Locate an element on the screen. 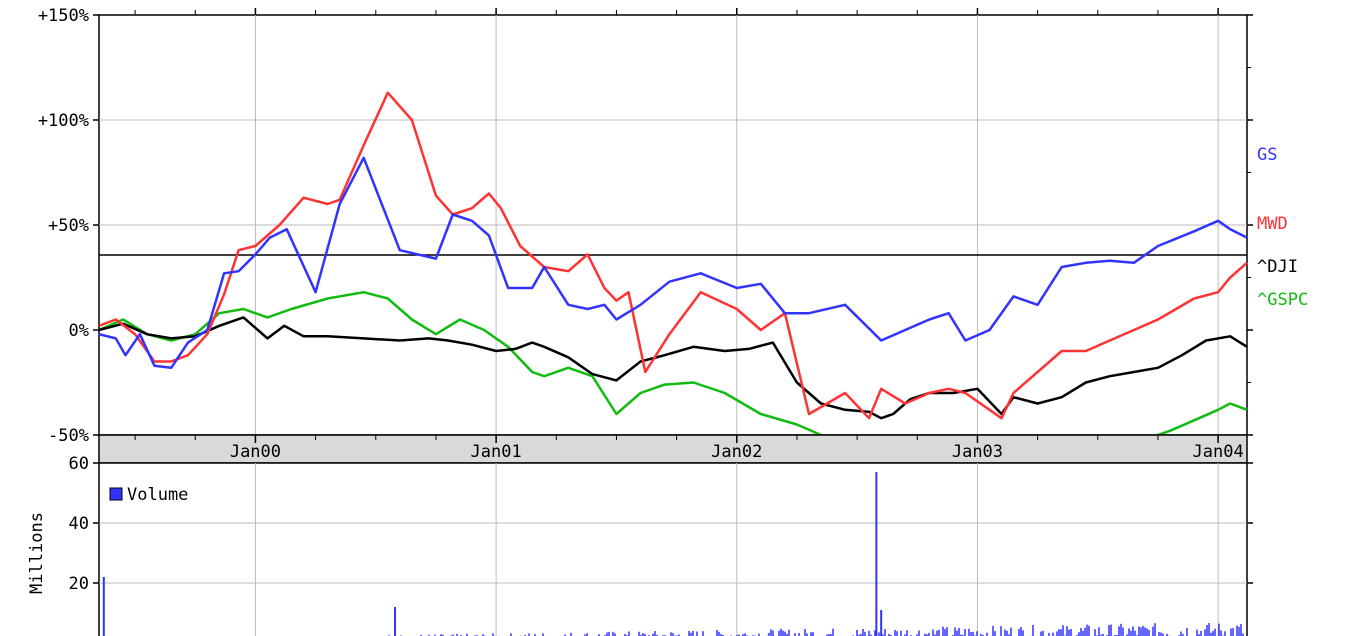 The image size is (1345, 636). series-label-dji: ^DJI is located at coordinates (1277, 267).